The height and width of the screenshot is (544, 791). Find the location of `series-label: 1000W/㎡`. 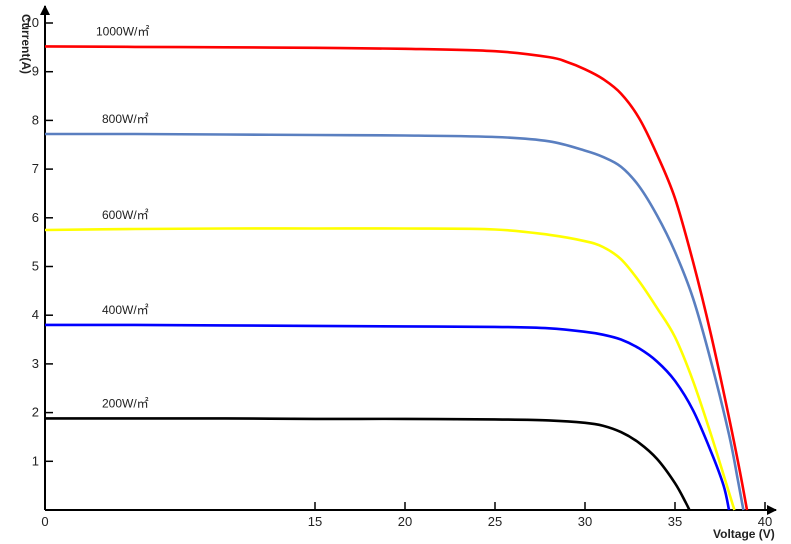

series-label: 1000W/㎡ is located at coordinates (122, 31).